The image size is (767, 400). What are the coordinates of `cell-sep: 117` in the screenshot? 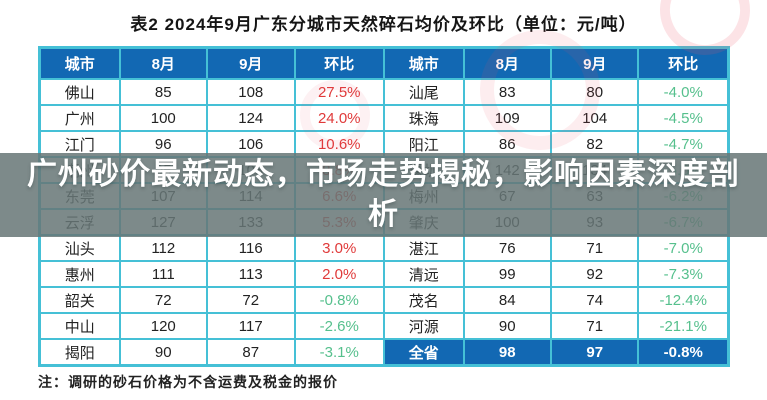 It's located at (251, 326).